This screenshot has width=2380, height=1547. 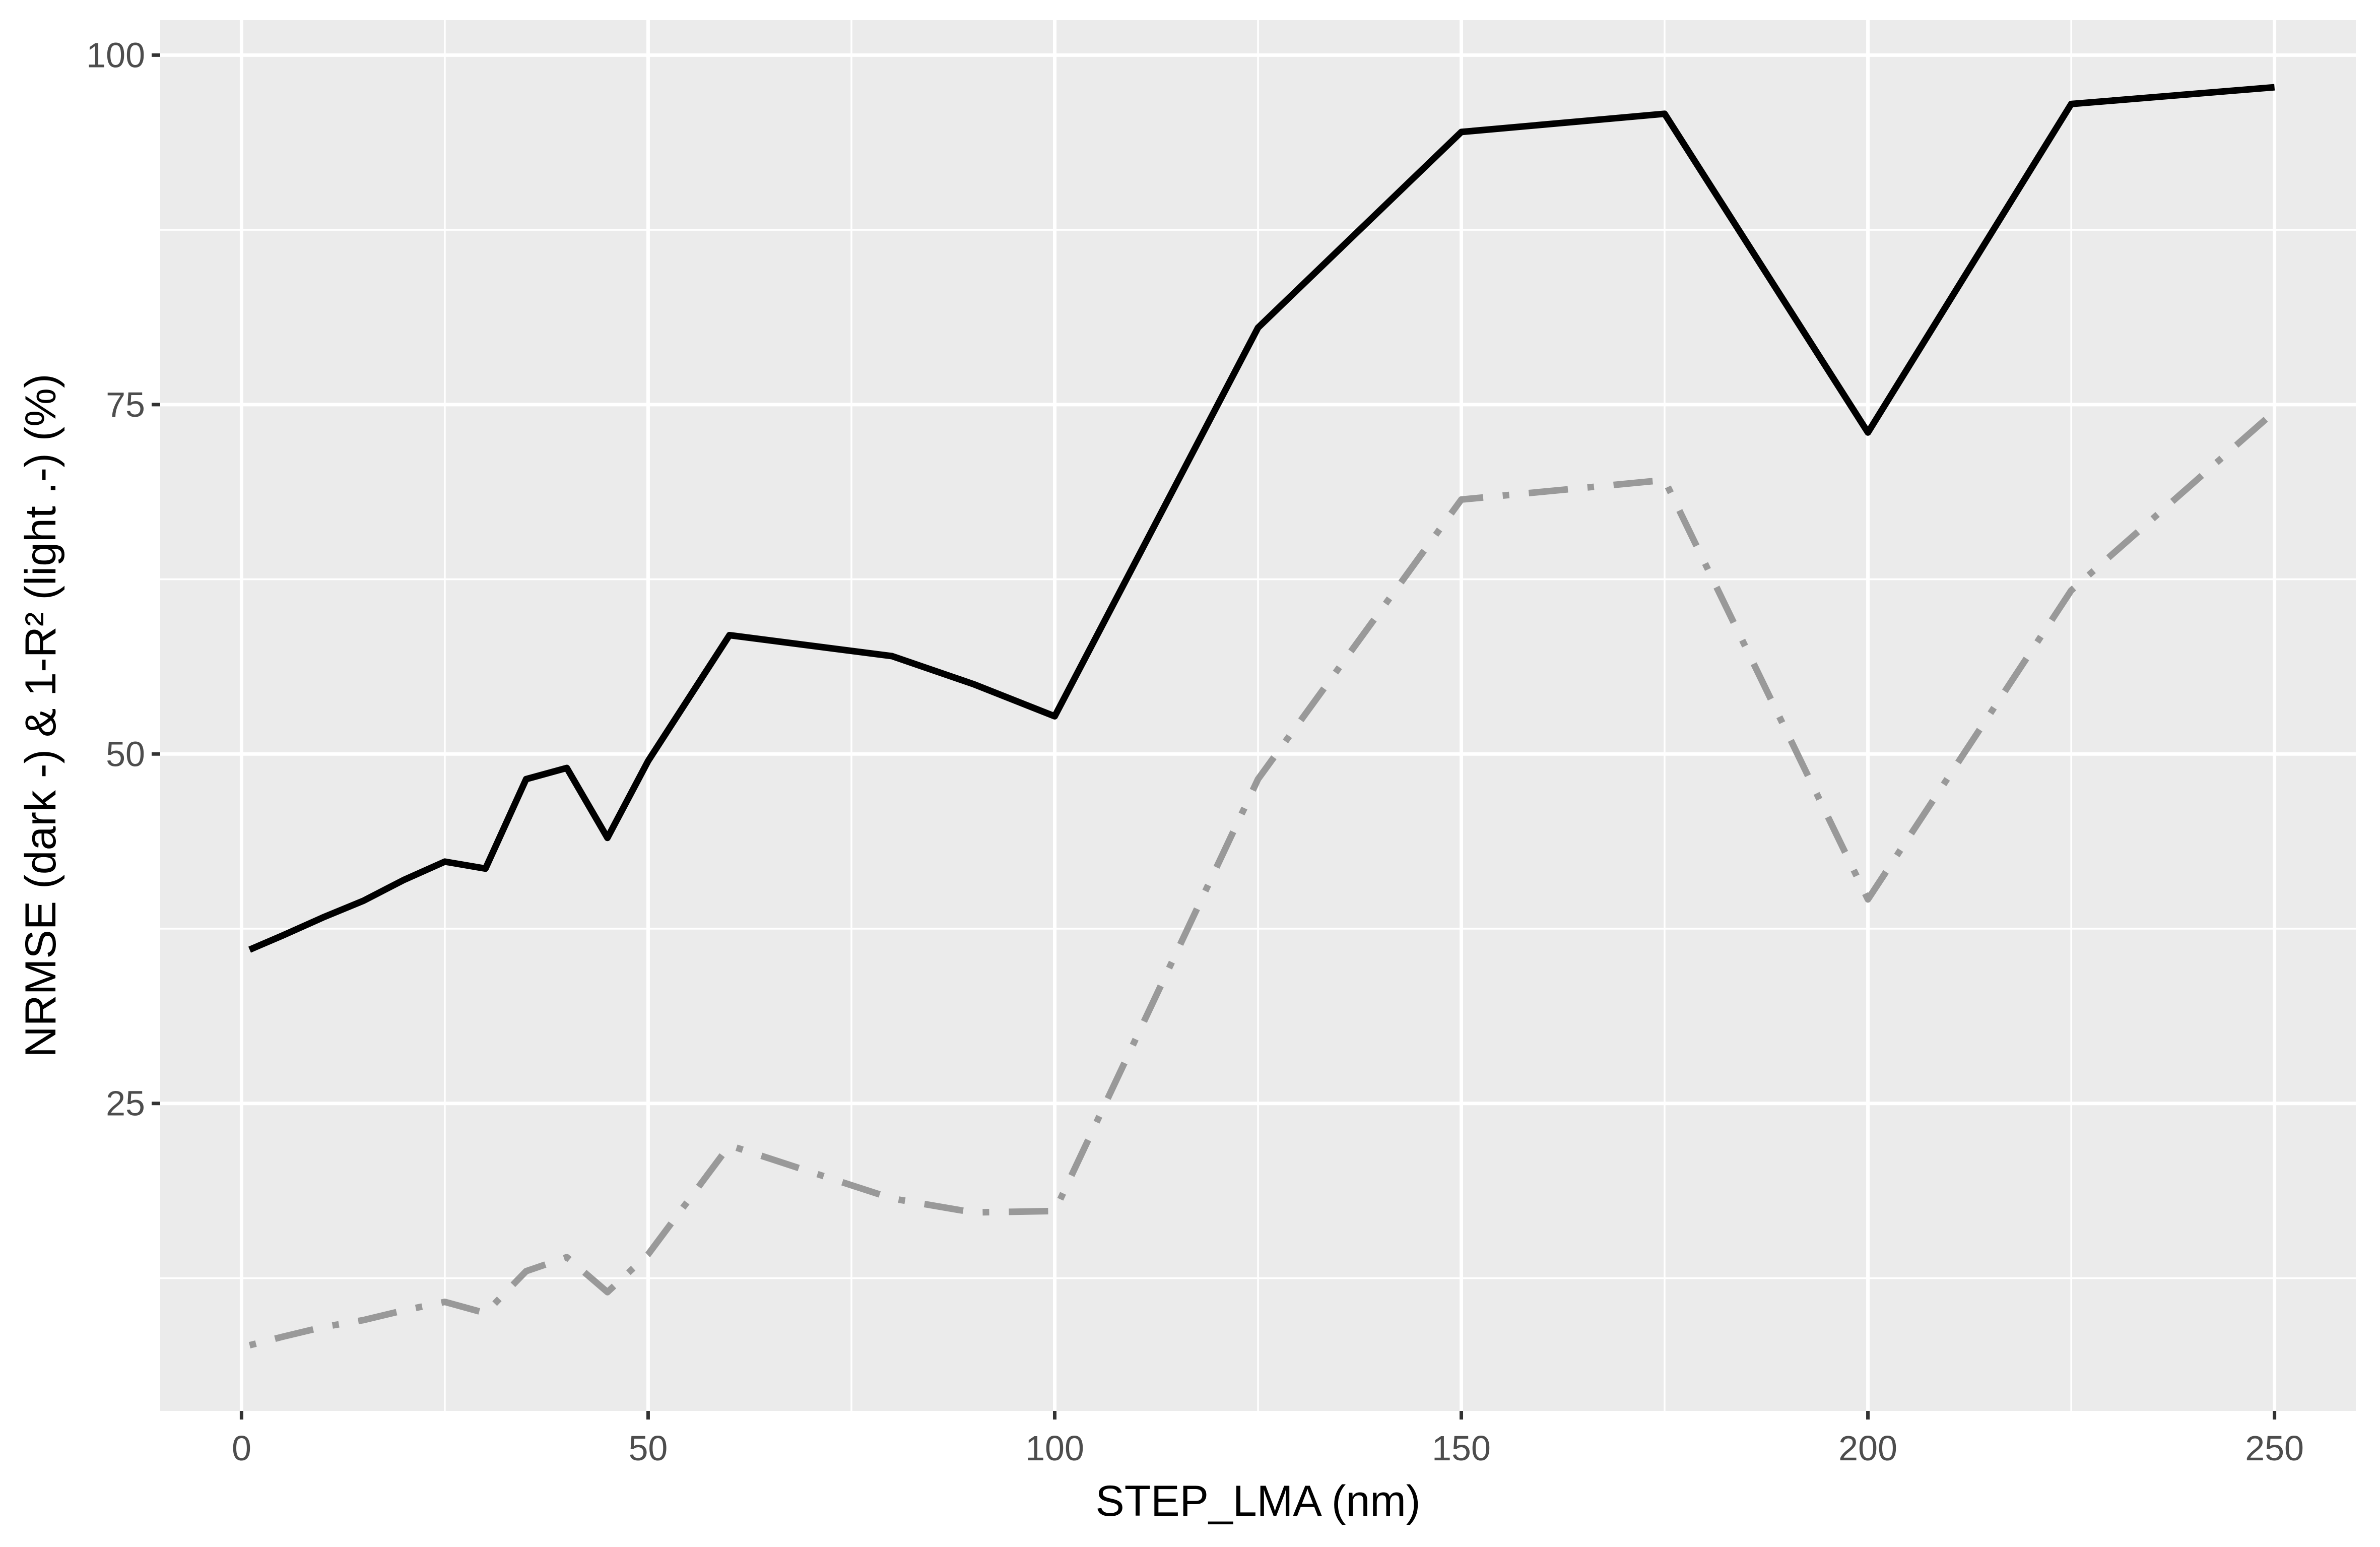 I want to click on x-axis: 0 50 100 150 200 250, so click(x=1268, y=1440).